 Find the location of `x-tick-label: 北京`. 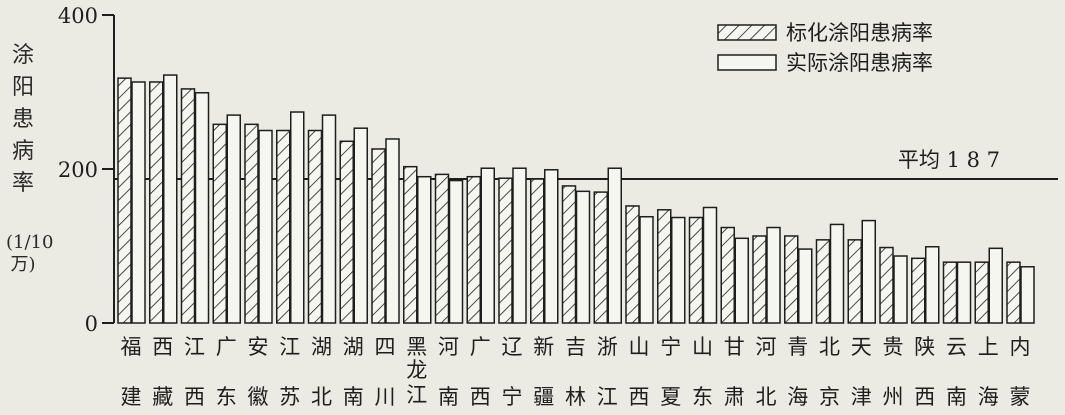

x-tick-label: 北京 is located at coordinates (829, 372).